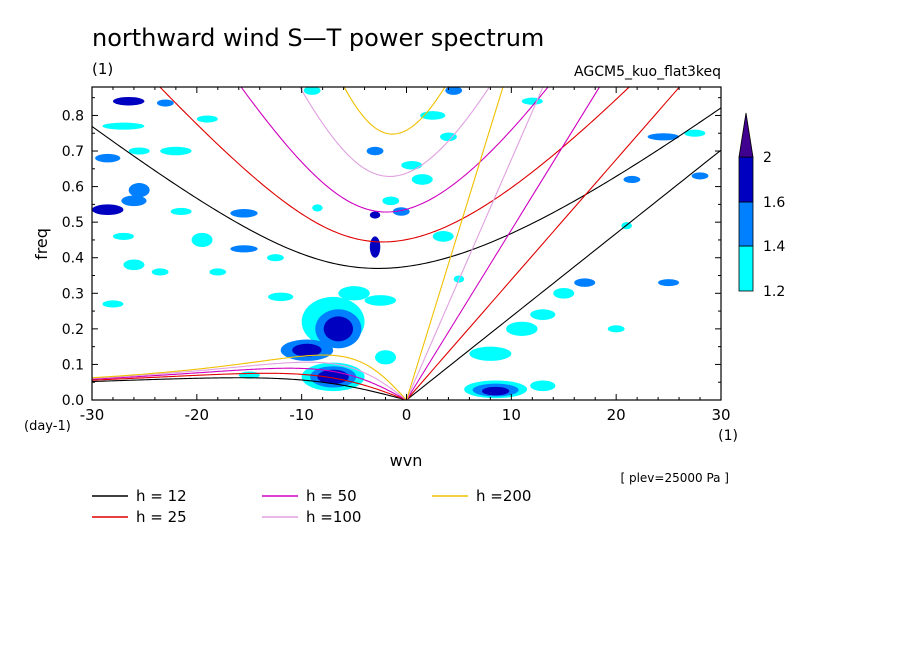  What do you see at coordinates (728, 436) in the screenshot?
I see `x-axis-unit: (1)` at bounding box center [728, 436].